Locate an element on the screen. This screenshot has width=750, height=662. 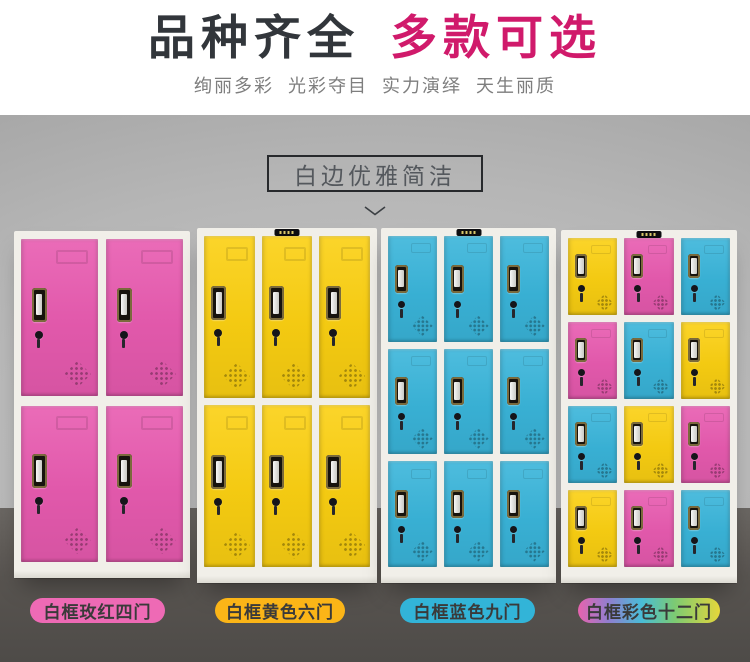
page-subtitle: 绚丽多彩 光彩夺目 实力演绎 天生丽质 is located at coordinates (374, 85).